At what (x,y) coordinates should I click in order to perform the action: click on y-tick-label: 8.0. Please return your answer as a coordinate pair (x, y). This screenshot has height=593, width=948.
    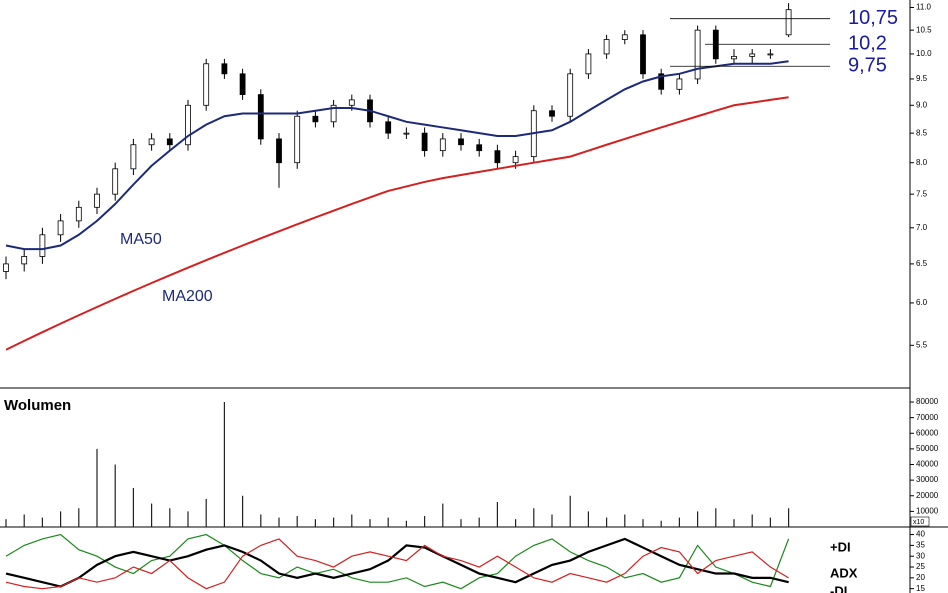
    Looking at the image, I should click on (922, 162).